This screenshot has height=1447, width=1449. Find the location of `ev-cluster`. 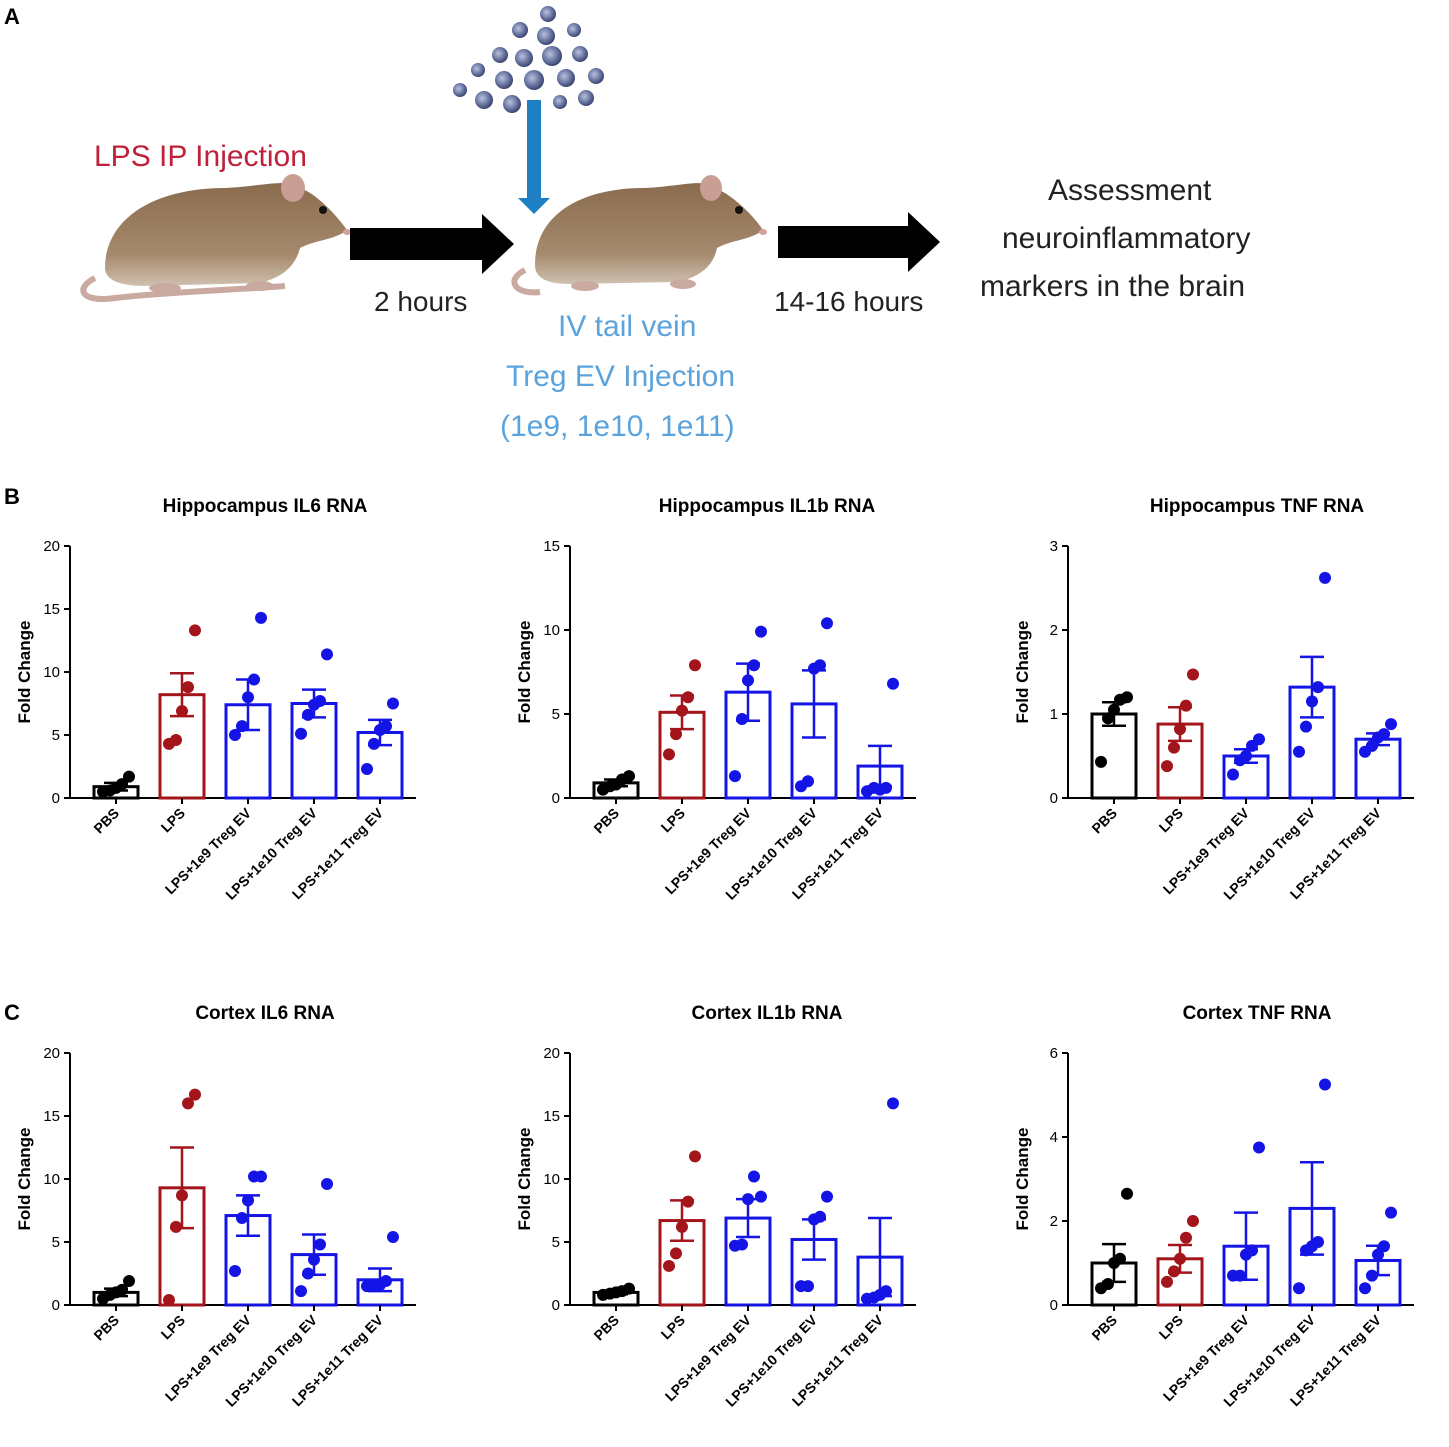

ev-cluster is located at coordinates (528, 59).